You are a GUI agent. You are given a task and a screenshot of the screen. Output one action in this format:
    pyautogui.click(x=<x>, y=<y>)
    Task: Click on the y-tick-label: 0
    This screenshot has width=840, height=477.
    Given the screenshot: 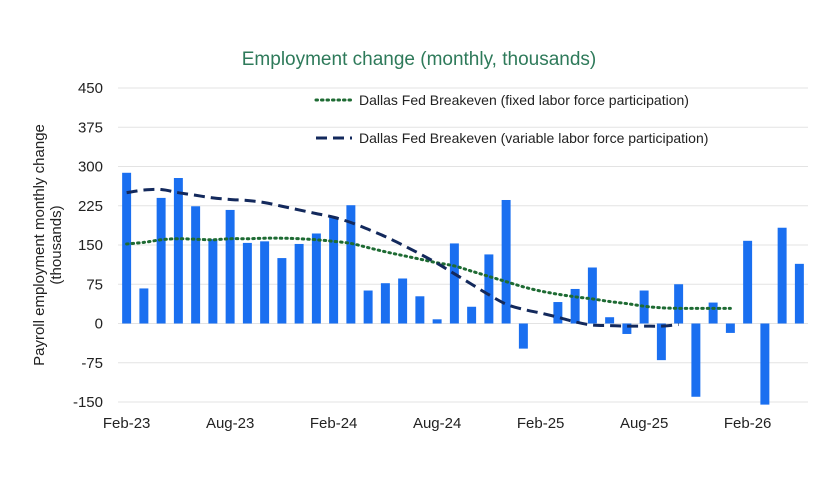 What is the action you would take?
    pyautogui.click(x=99, y=324)
    